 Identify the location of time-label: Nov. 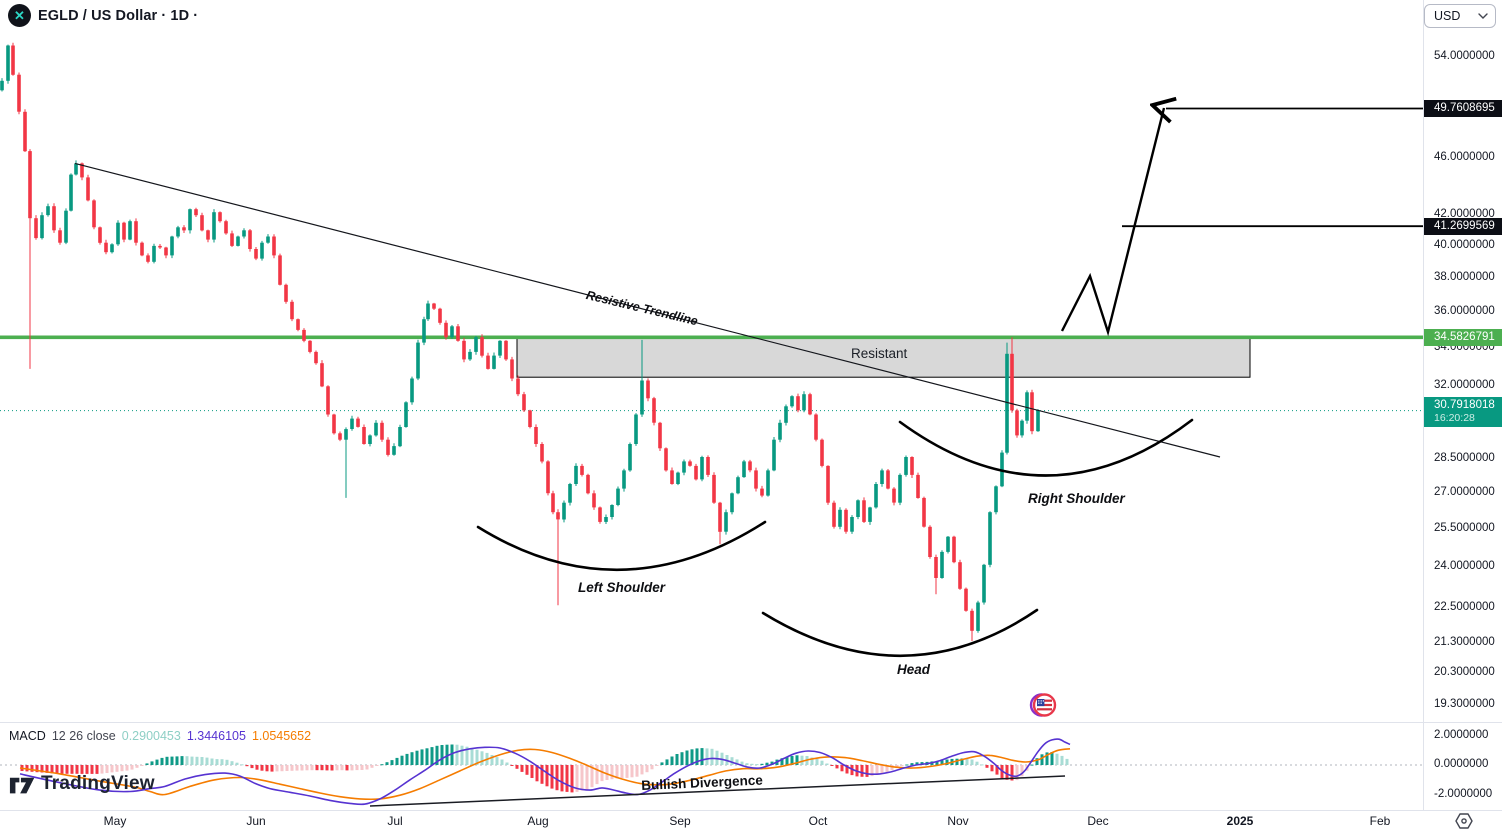
(958, 821).